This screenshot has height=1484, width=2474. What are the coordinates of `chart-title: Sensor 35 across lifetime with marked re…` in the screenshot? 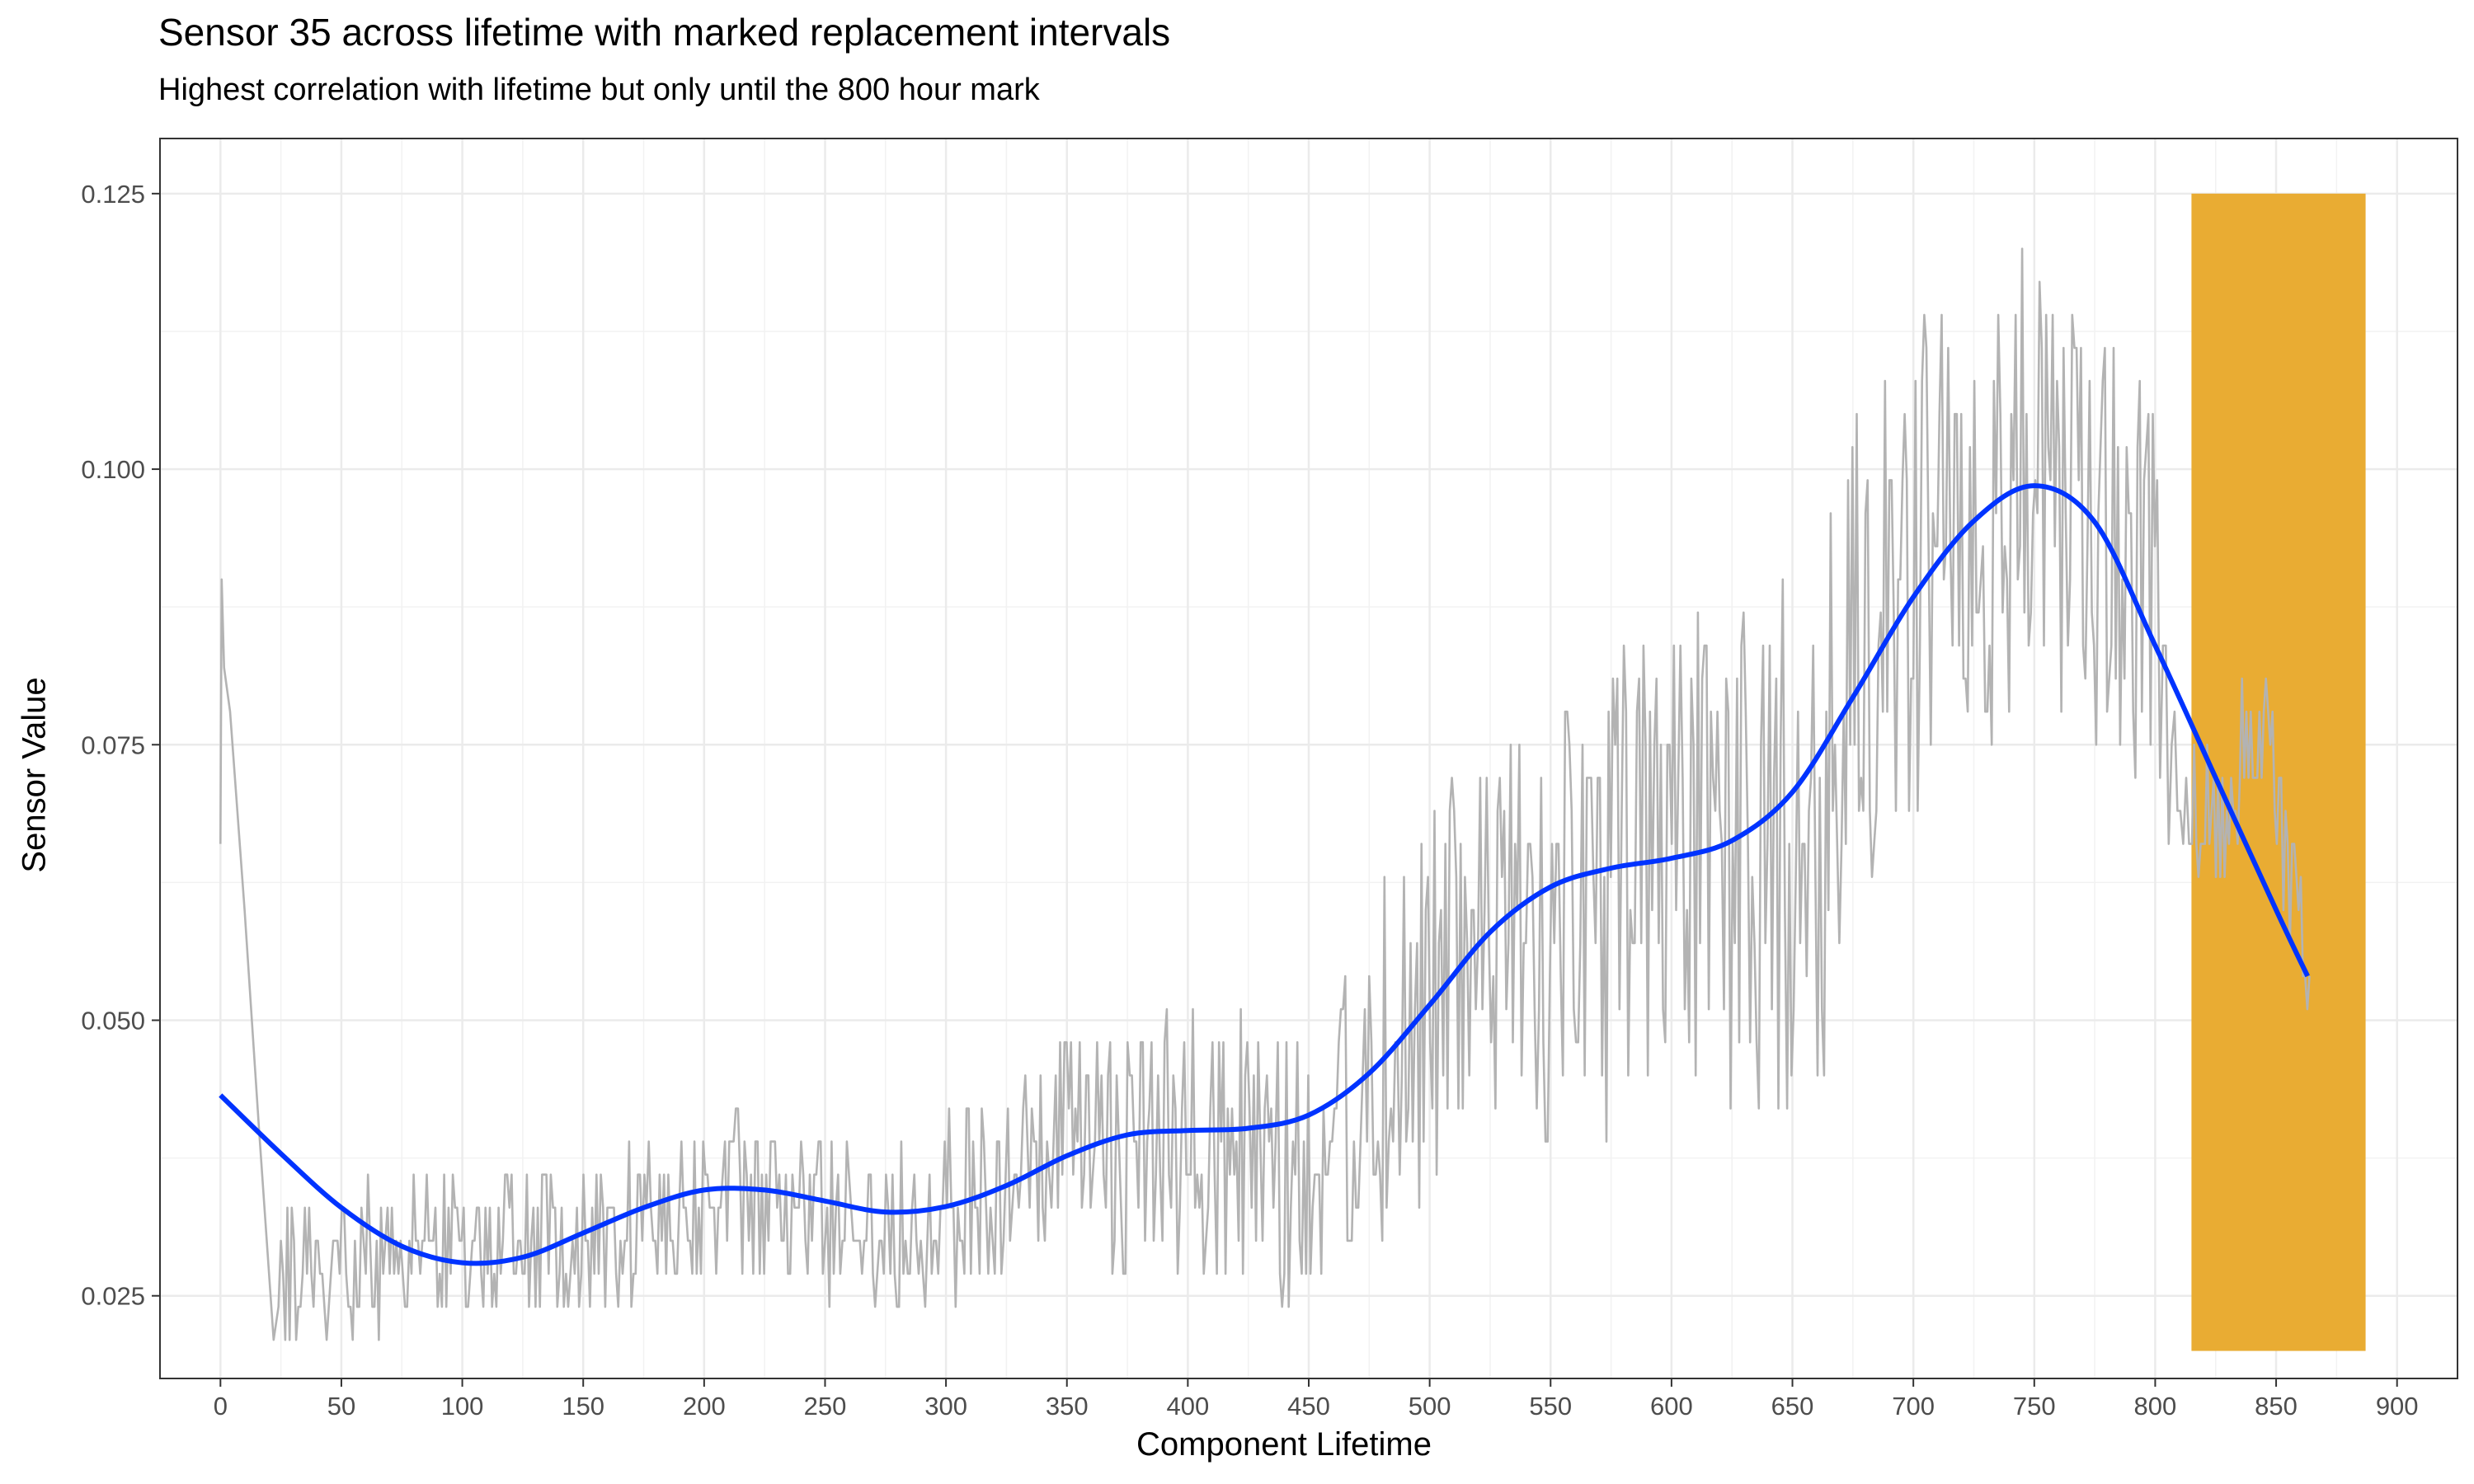 It's located at (664, 32).